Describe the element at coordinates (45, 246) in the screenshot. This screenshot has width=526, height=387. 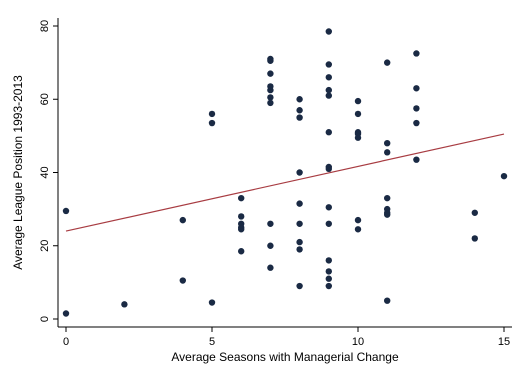
I see `y-tick-label: 20` at that location.